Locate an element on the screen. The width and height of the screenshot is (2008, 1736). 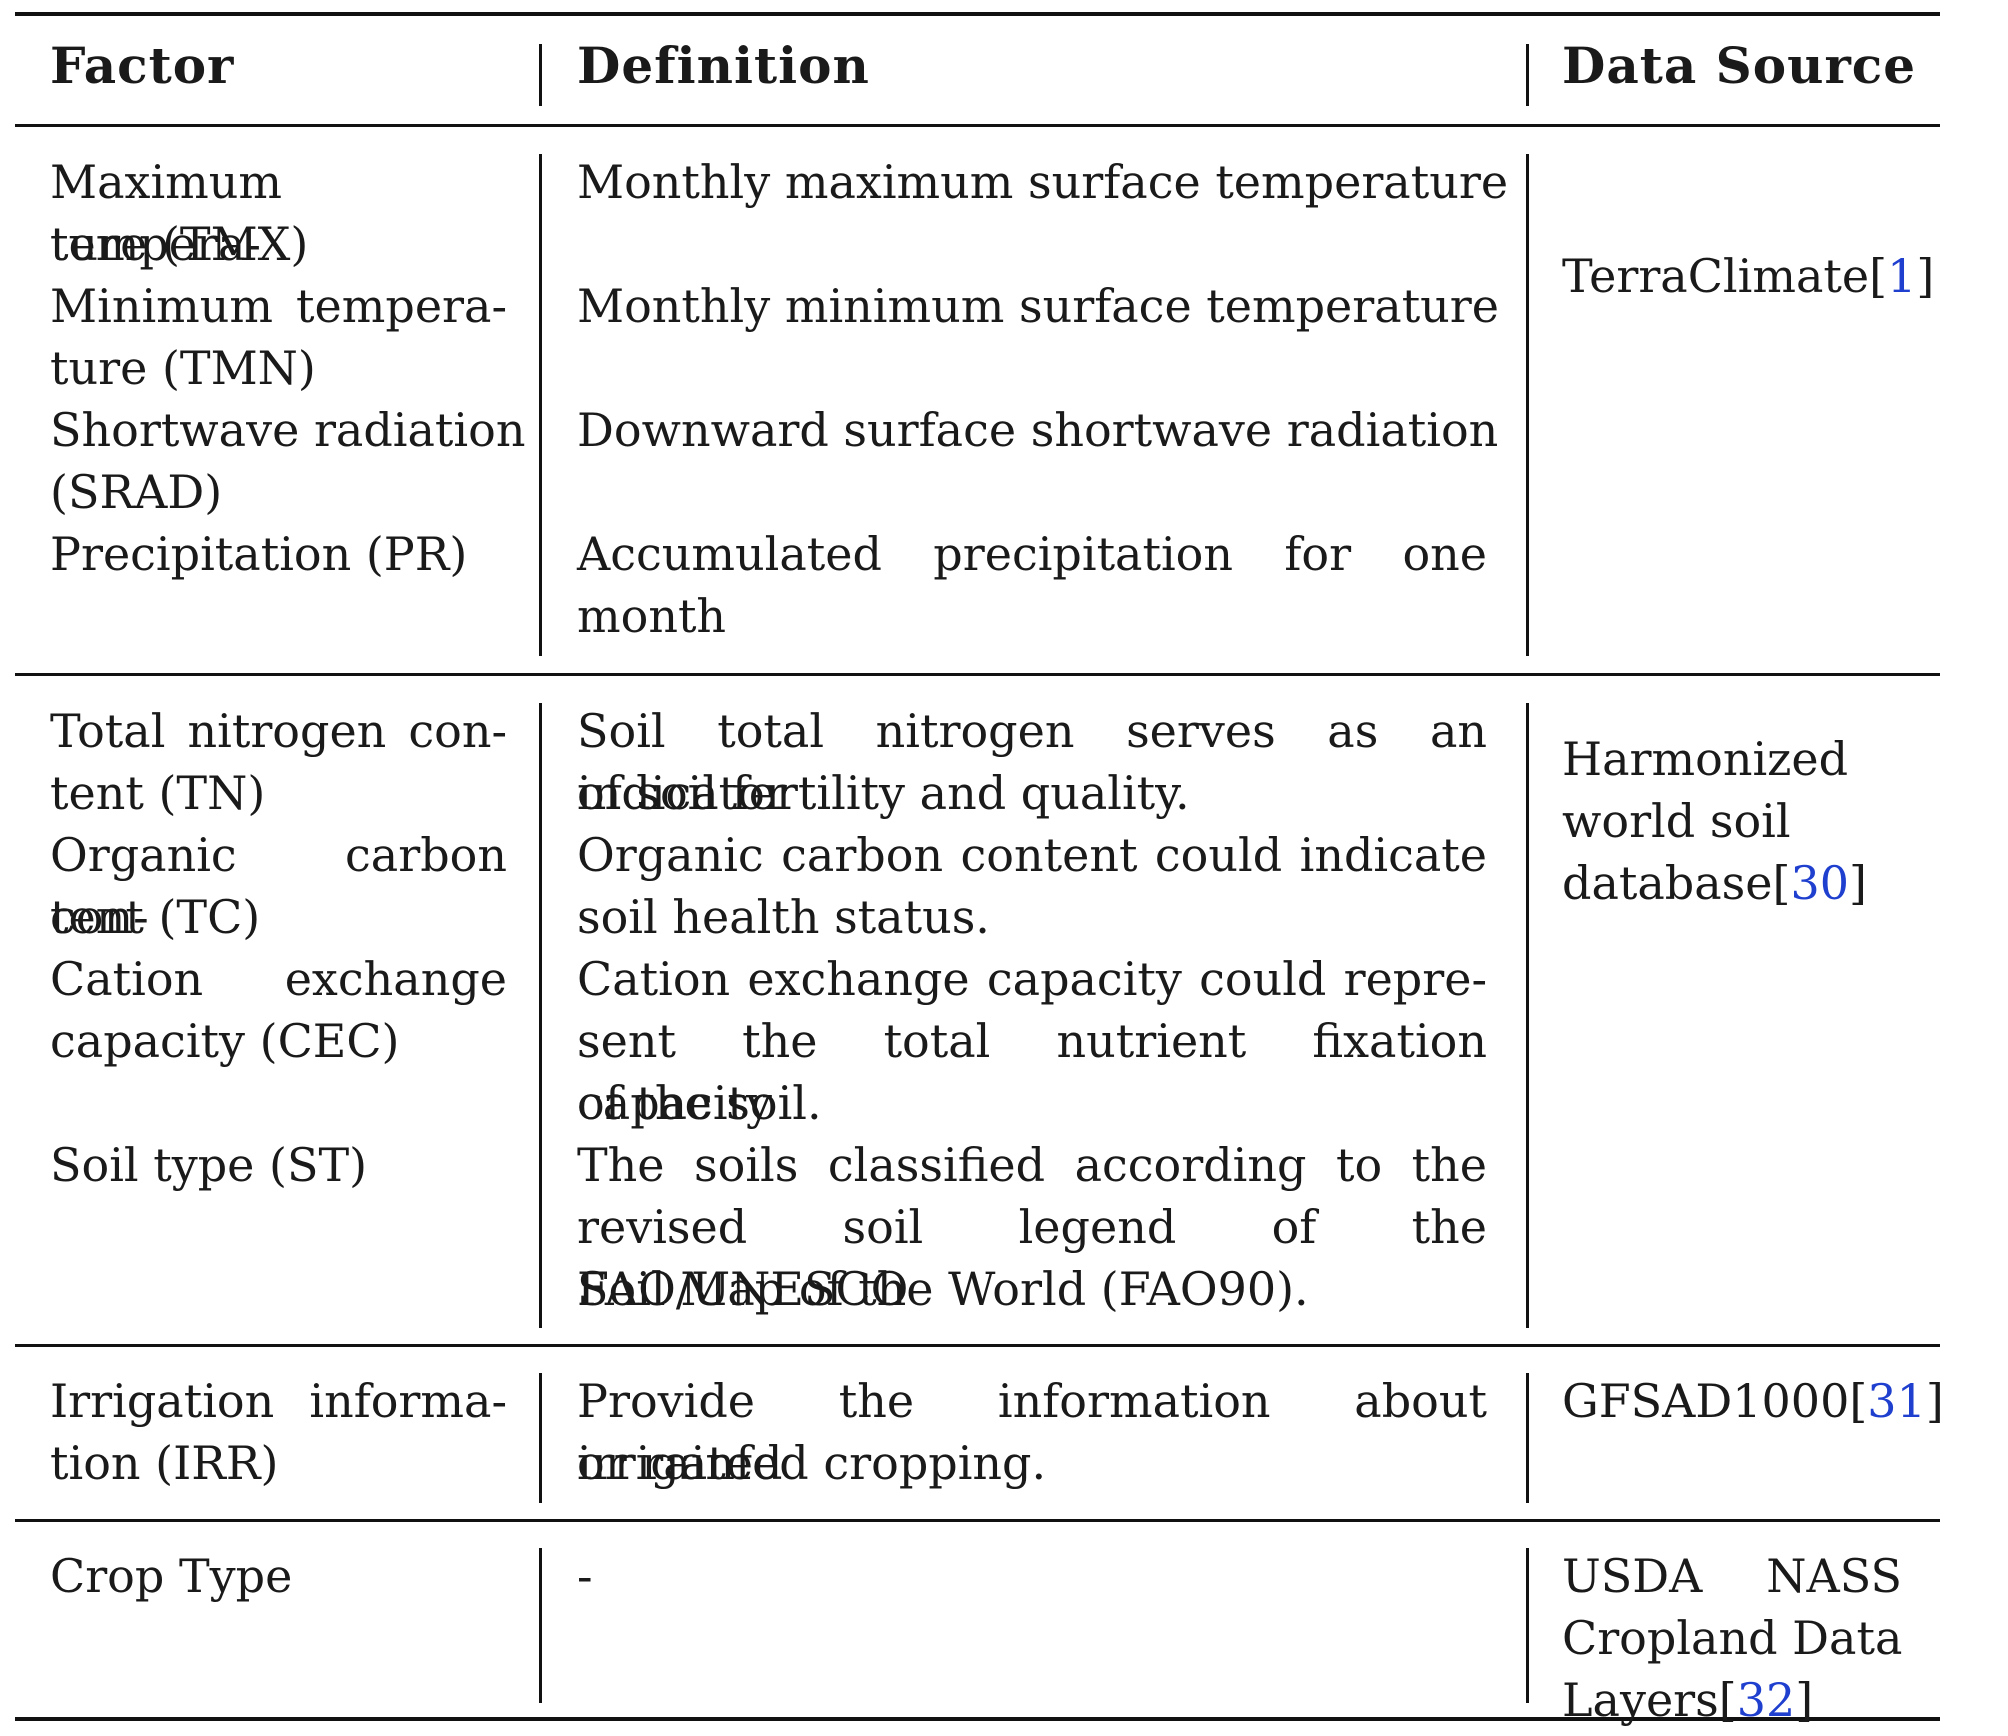
factor-line: Soil type (ST) is located at coordinates (209, 1165).